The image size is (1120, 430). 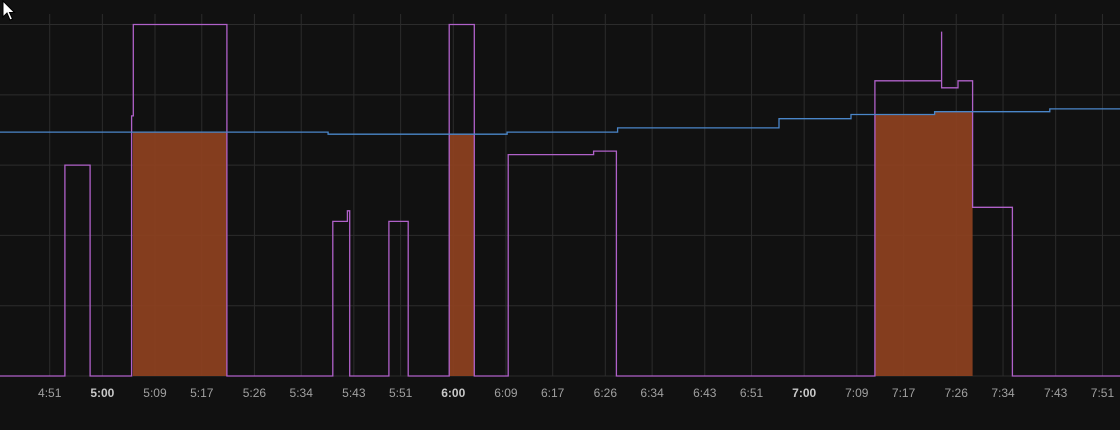 What do you see at coordinates (453, 393) in the screenshot?
I see `x-tick-label: 6:00` at bounding box center [453, 393].